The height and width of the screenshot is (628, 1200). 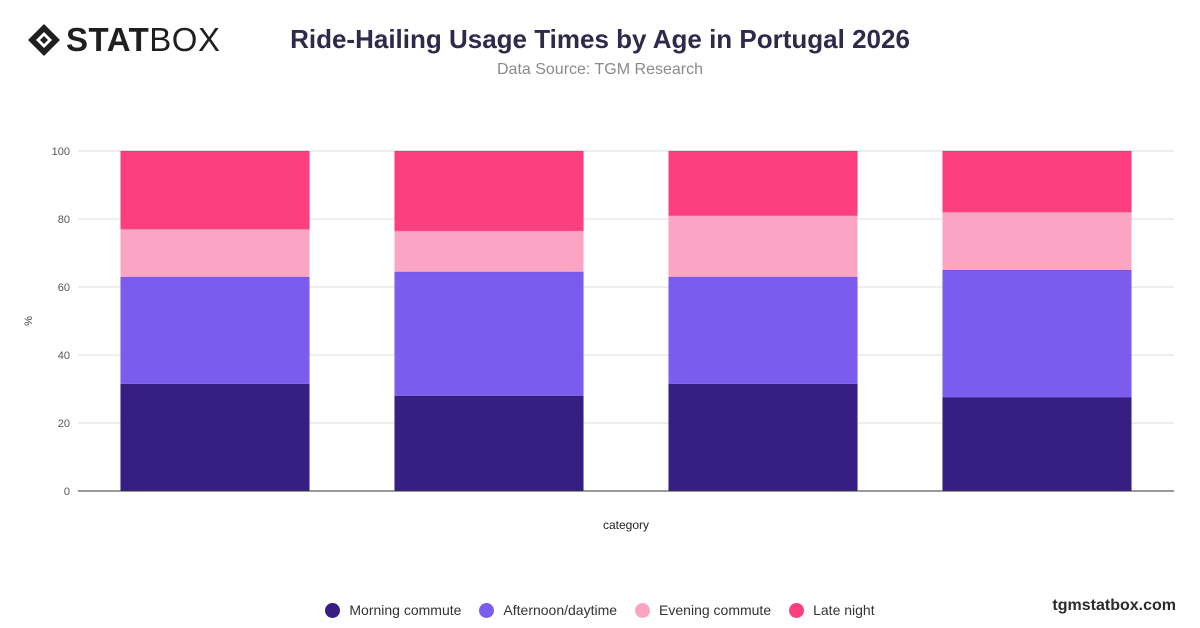 I want to click on statbox-logo: STATBOX, so click(x=123, y=40).